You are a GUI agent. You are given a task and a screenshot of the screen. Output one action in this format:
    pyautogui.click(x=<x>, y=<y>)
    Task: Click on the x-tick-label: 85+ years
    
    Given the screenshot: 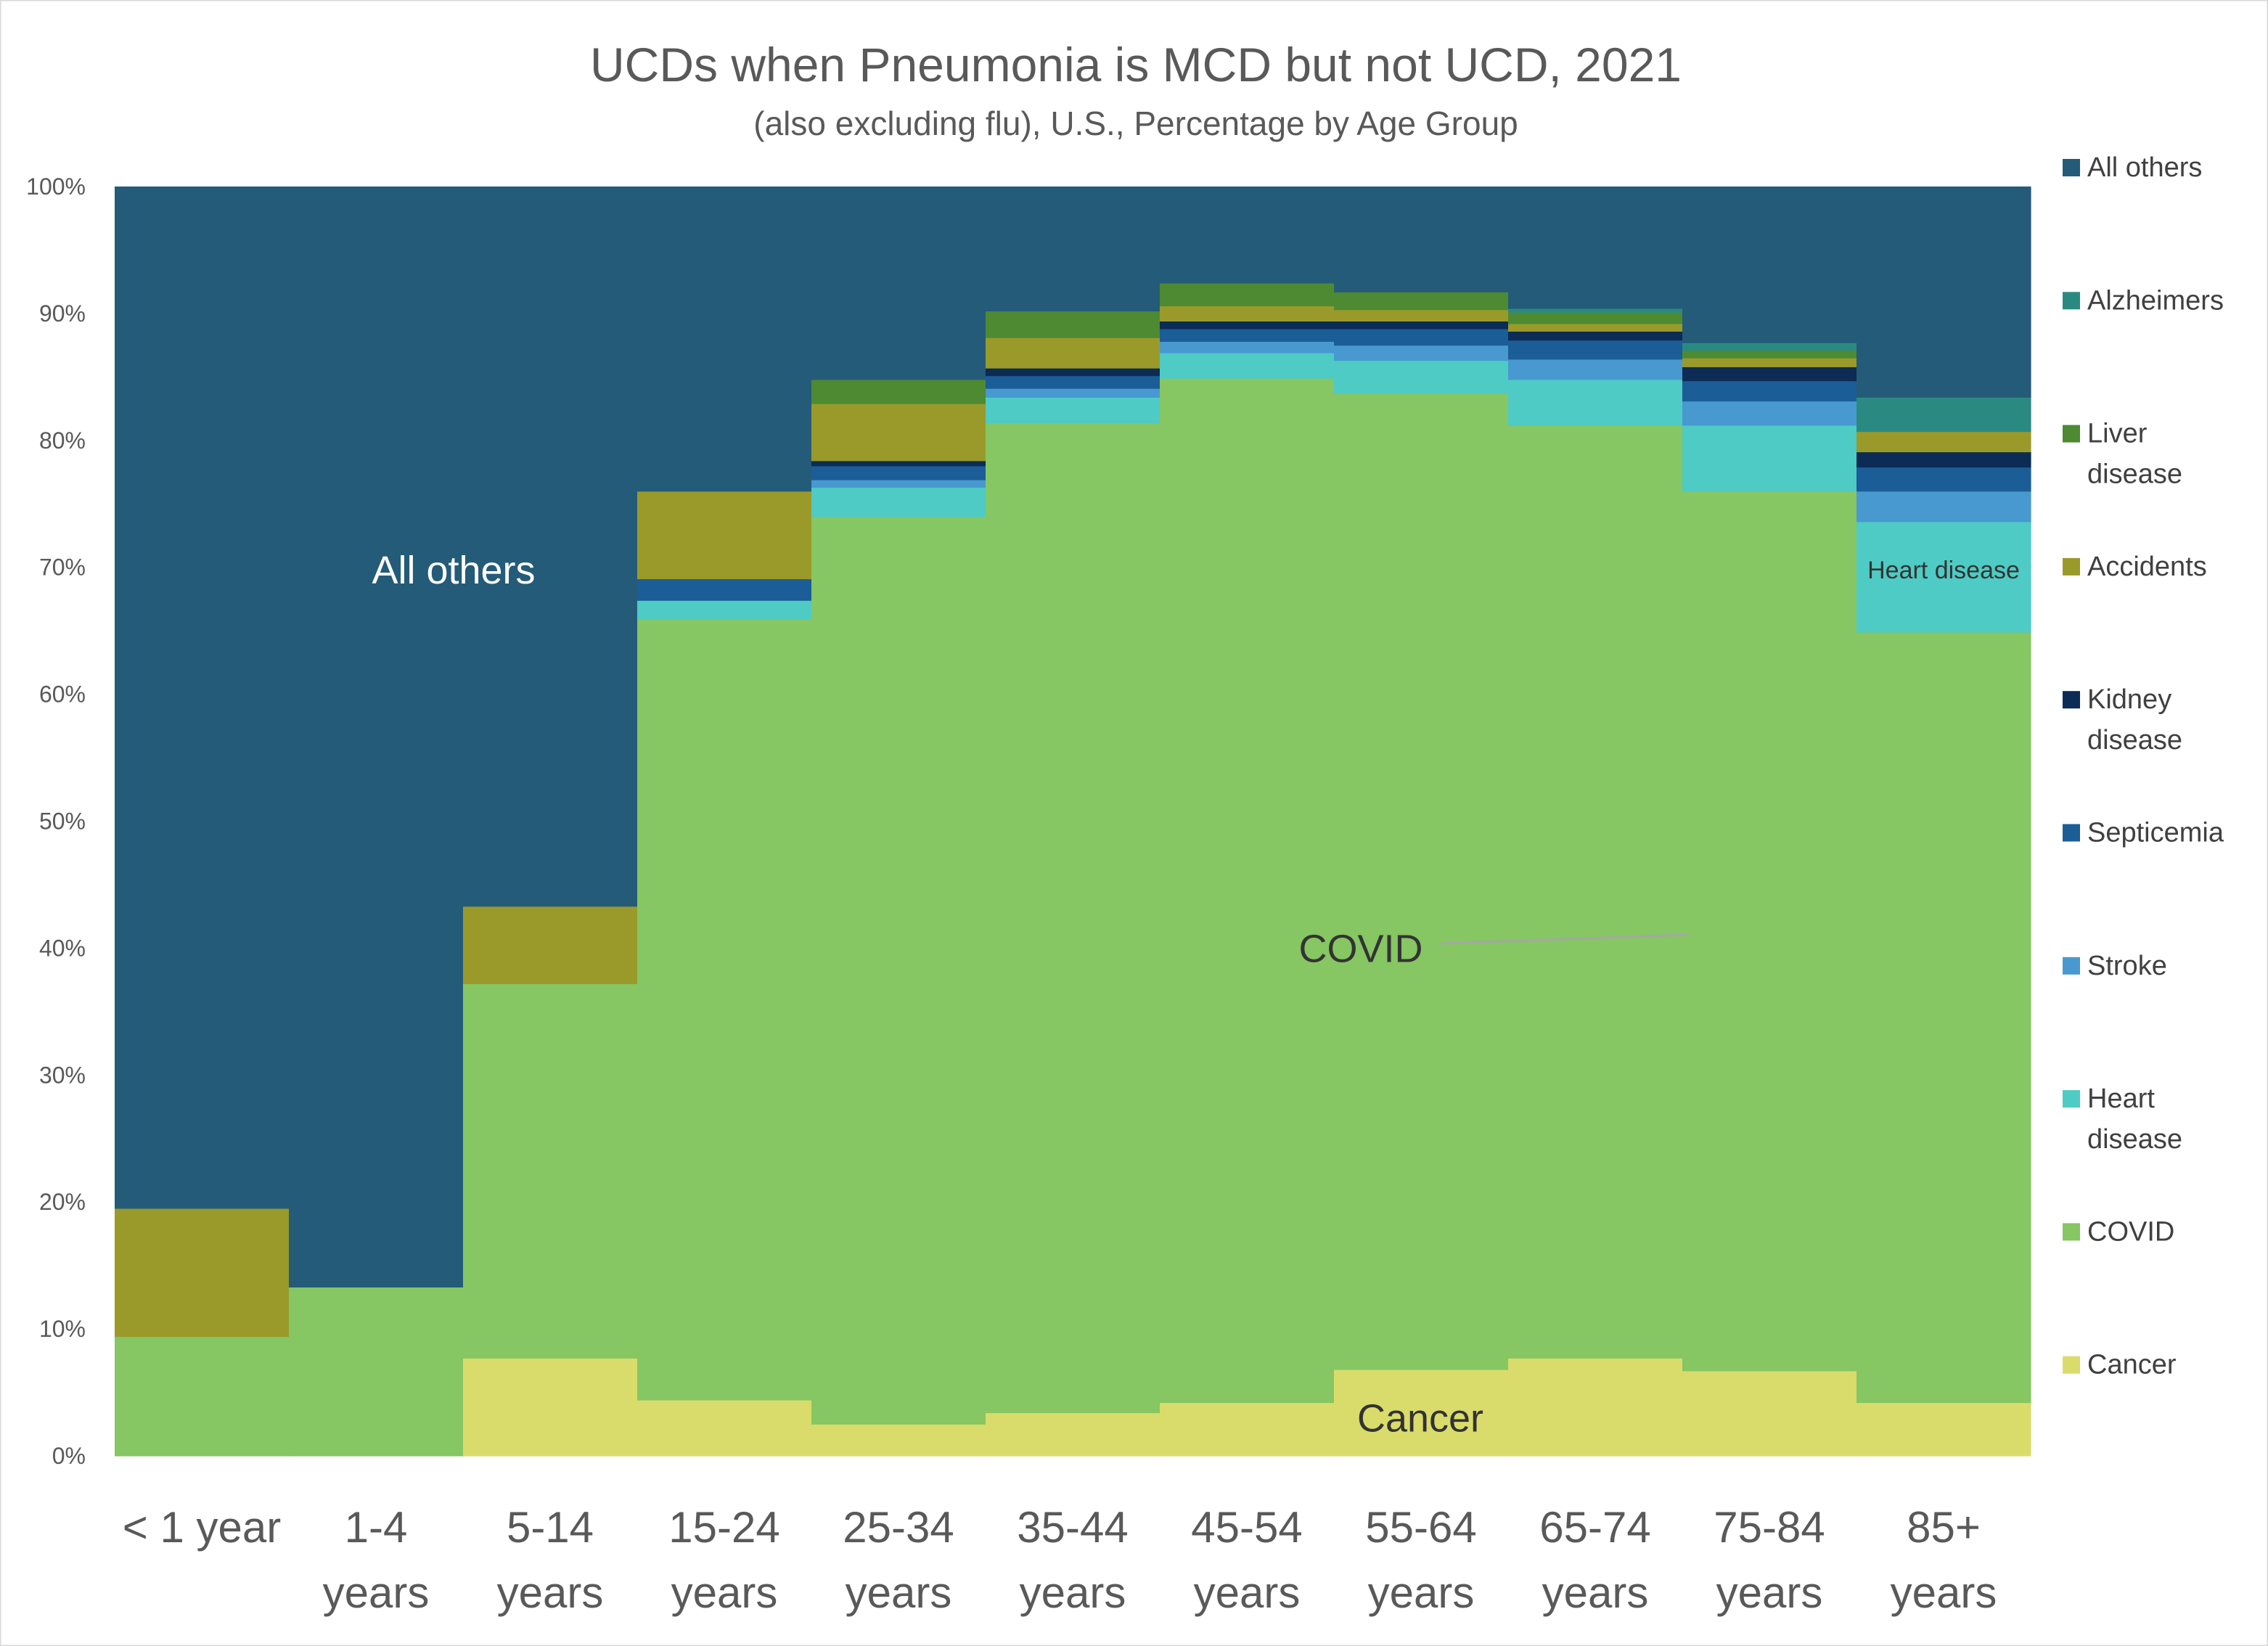 What is the action you would take?
    pyautogui.click(x=1944, y=1560)
    